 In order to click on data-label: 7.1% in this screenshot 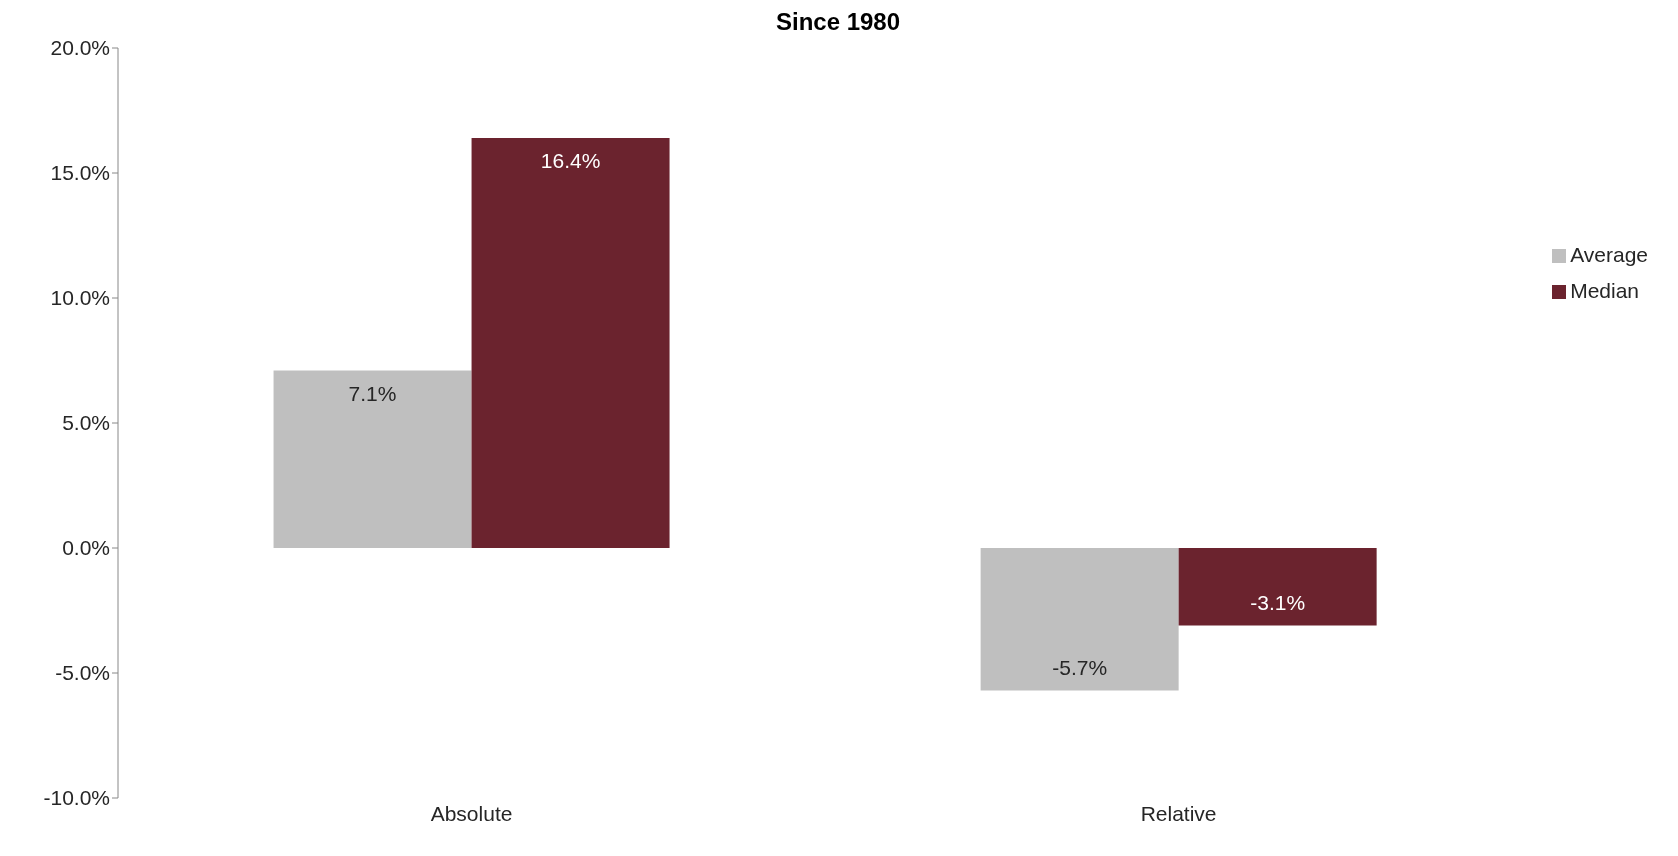, I will do `click(372, 393)`.